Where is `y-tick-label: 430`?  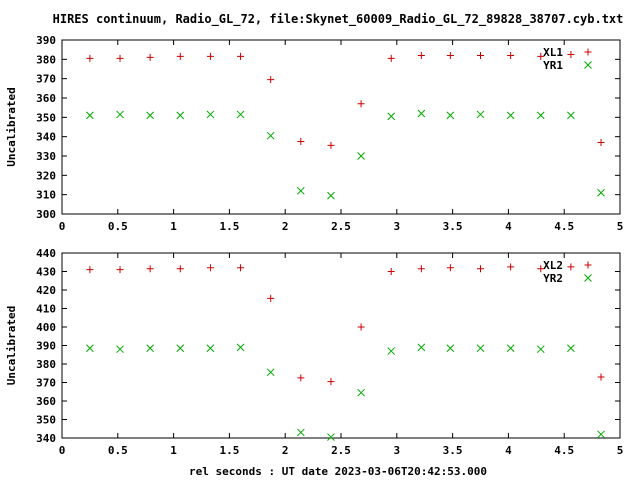 y-tick-label: 430 is located at coordinates (46, 272).